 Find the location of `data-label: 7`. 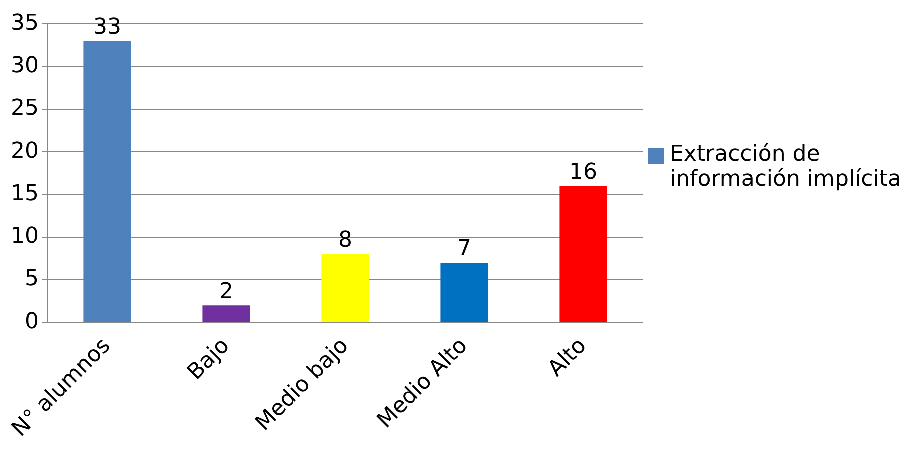

data-label: 7 is located at coordinates (465, 249).